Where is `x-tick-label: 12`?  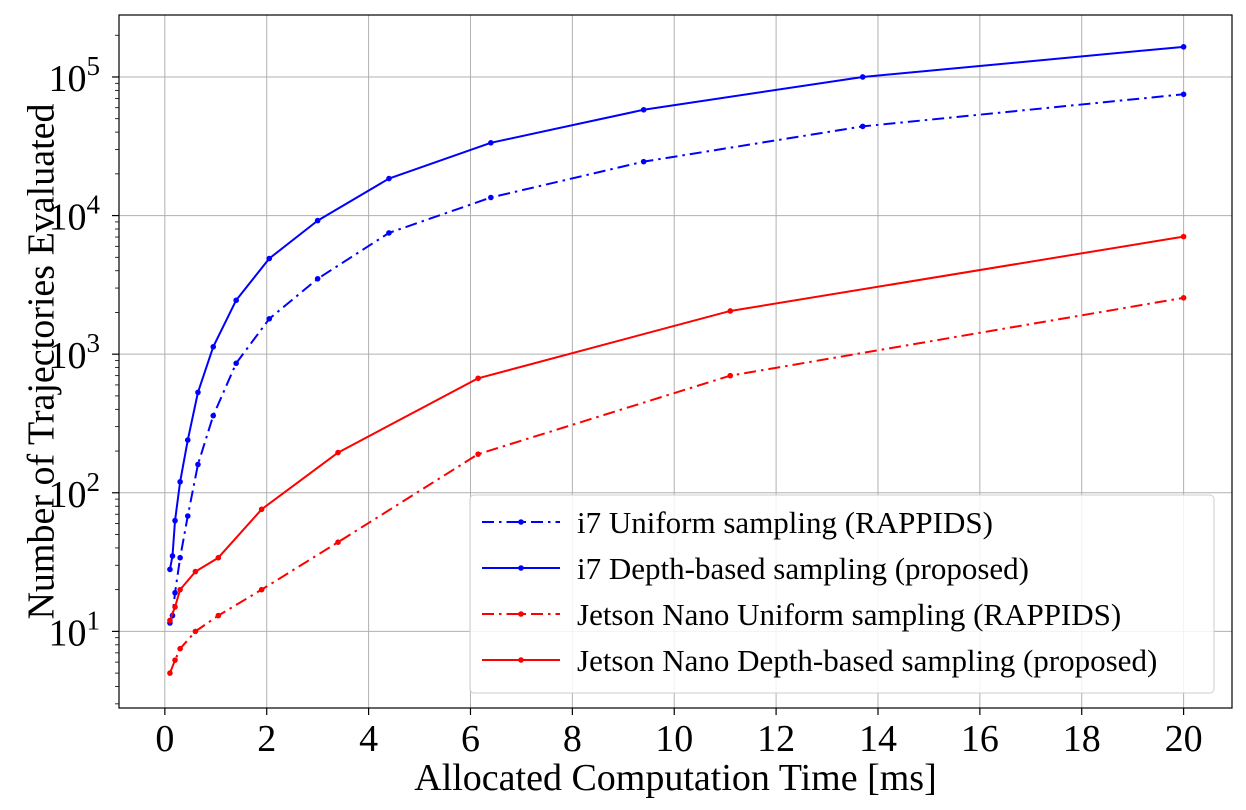 x-tick-label: 12 is located at coordinates (776, 739).